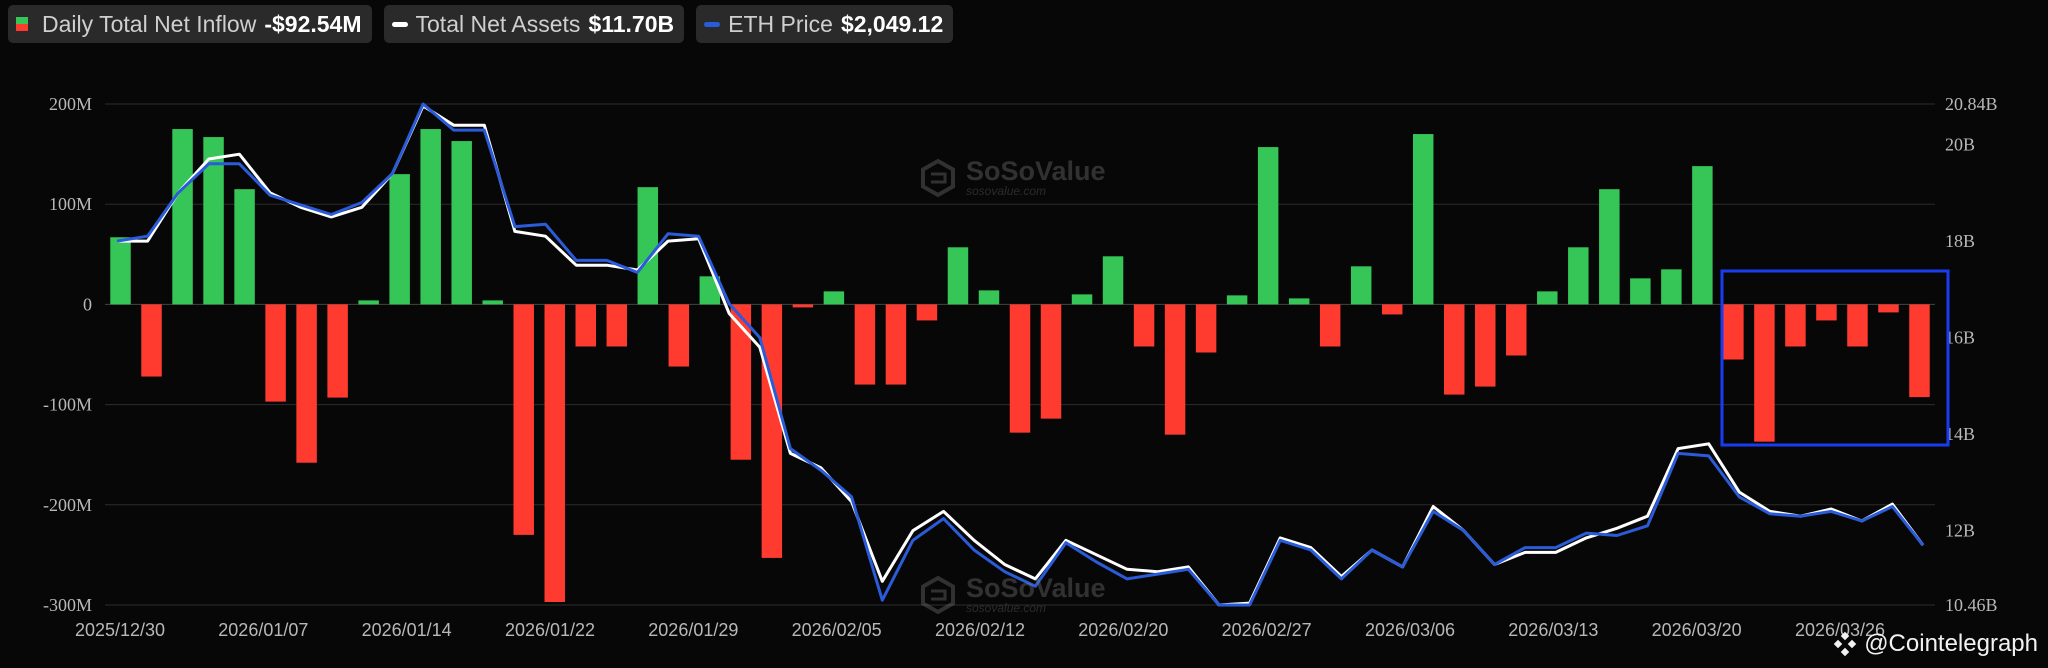 The height and width of the screenshot is (668, 2048). Describe the element at coordinates (67, 605) in the screenshot. I see `left-tick-label: -300M` at that location.